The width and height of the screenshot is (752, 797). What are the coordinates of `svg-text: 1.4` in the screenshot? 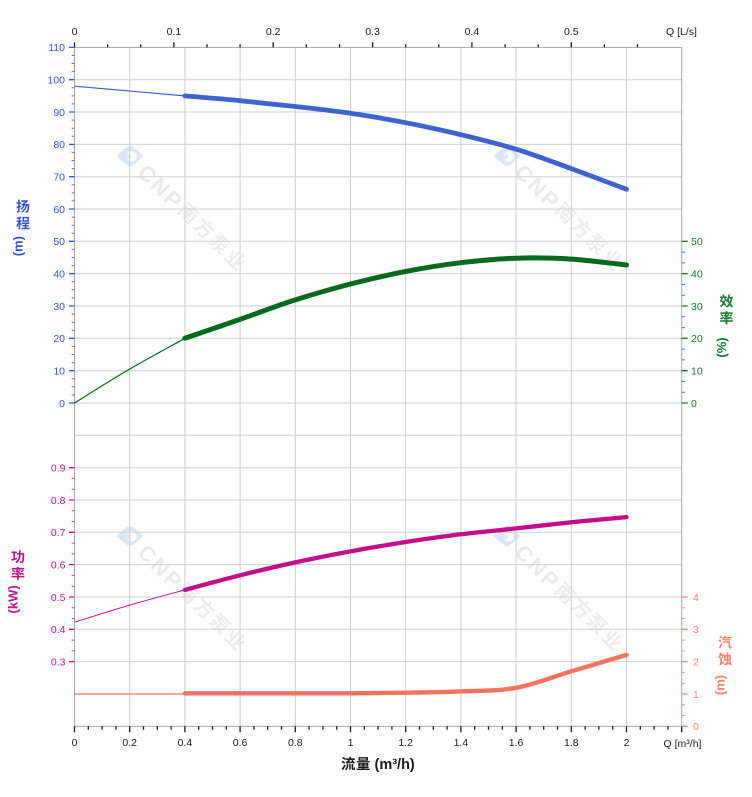 It's located at (461, 743).